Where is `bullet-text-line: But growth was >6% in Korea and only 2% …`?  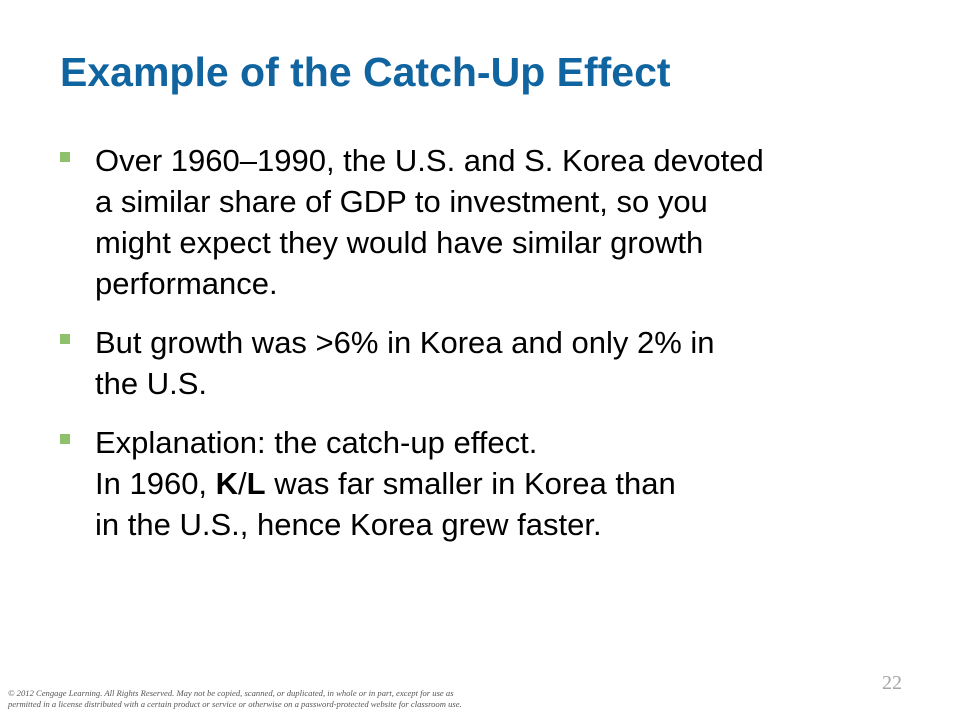 bullet-text-line: But growth was >6% in Korea and only 2% … is located at coordinates (405, 342).